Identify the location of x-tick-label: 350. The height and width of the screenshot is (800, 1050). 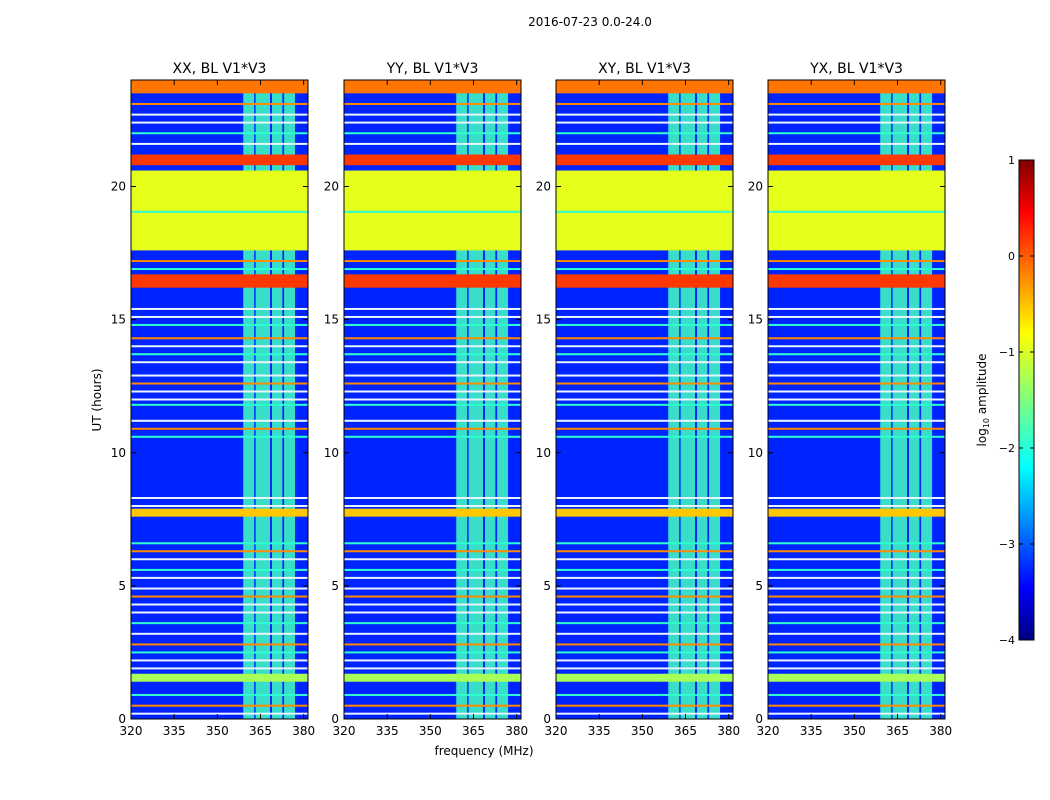
(217, 731).